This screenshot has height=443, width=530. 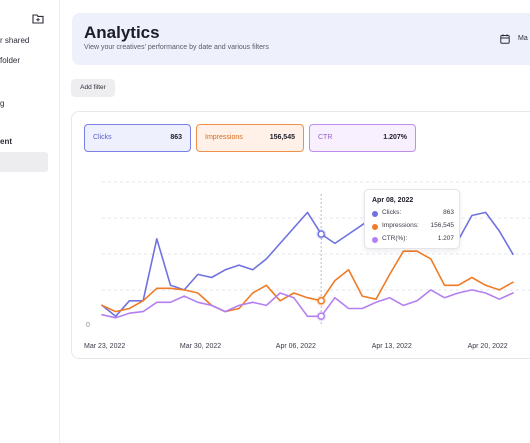 What do you see at coordinates (448, 212) in the screenshot?
I see `tooltip-value: 863` at bounding box center [448, 212].